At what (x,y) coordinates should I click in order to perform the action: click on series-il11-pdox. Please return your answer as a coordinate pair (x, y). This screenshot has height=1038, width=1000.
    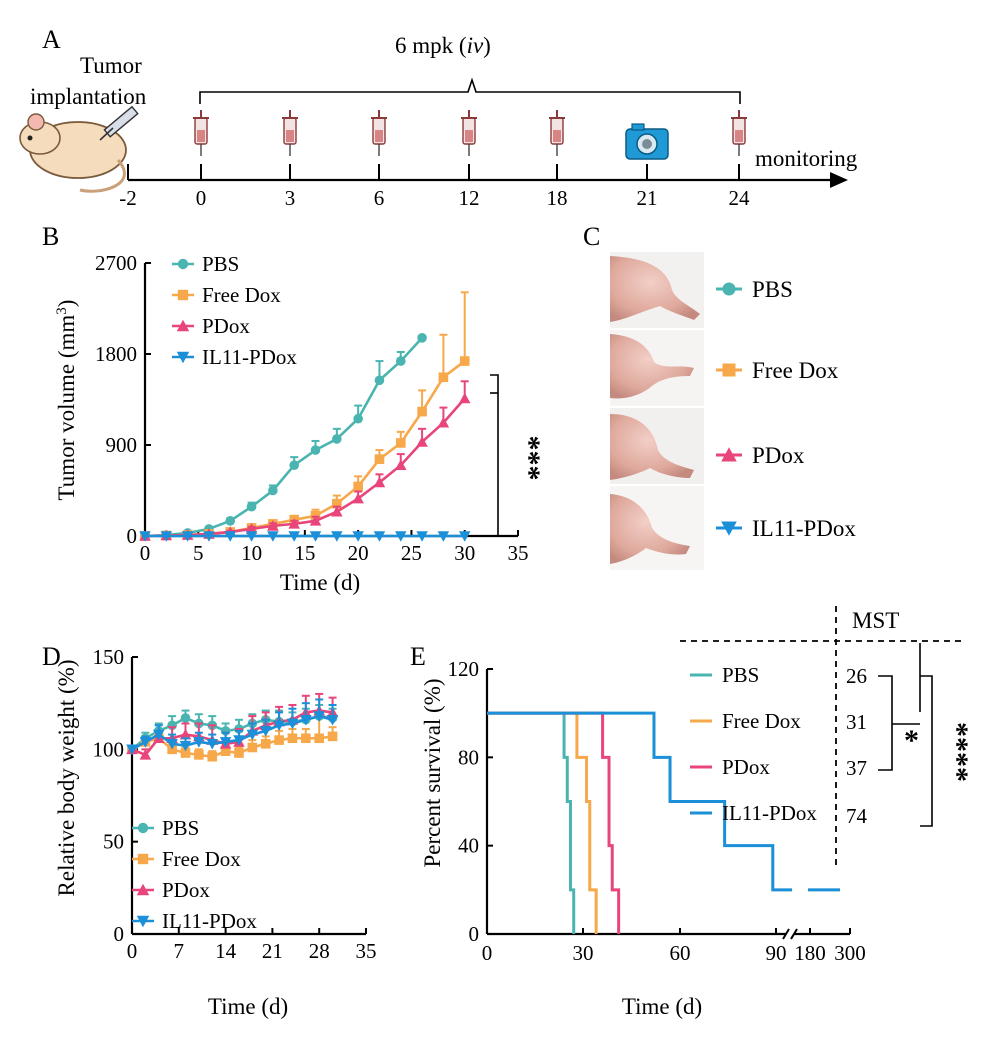
    Looking at the image, I should click on (232, 727).